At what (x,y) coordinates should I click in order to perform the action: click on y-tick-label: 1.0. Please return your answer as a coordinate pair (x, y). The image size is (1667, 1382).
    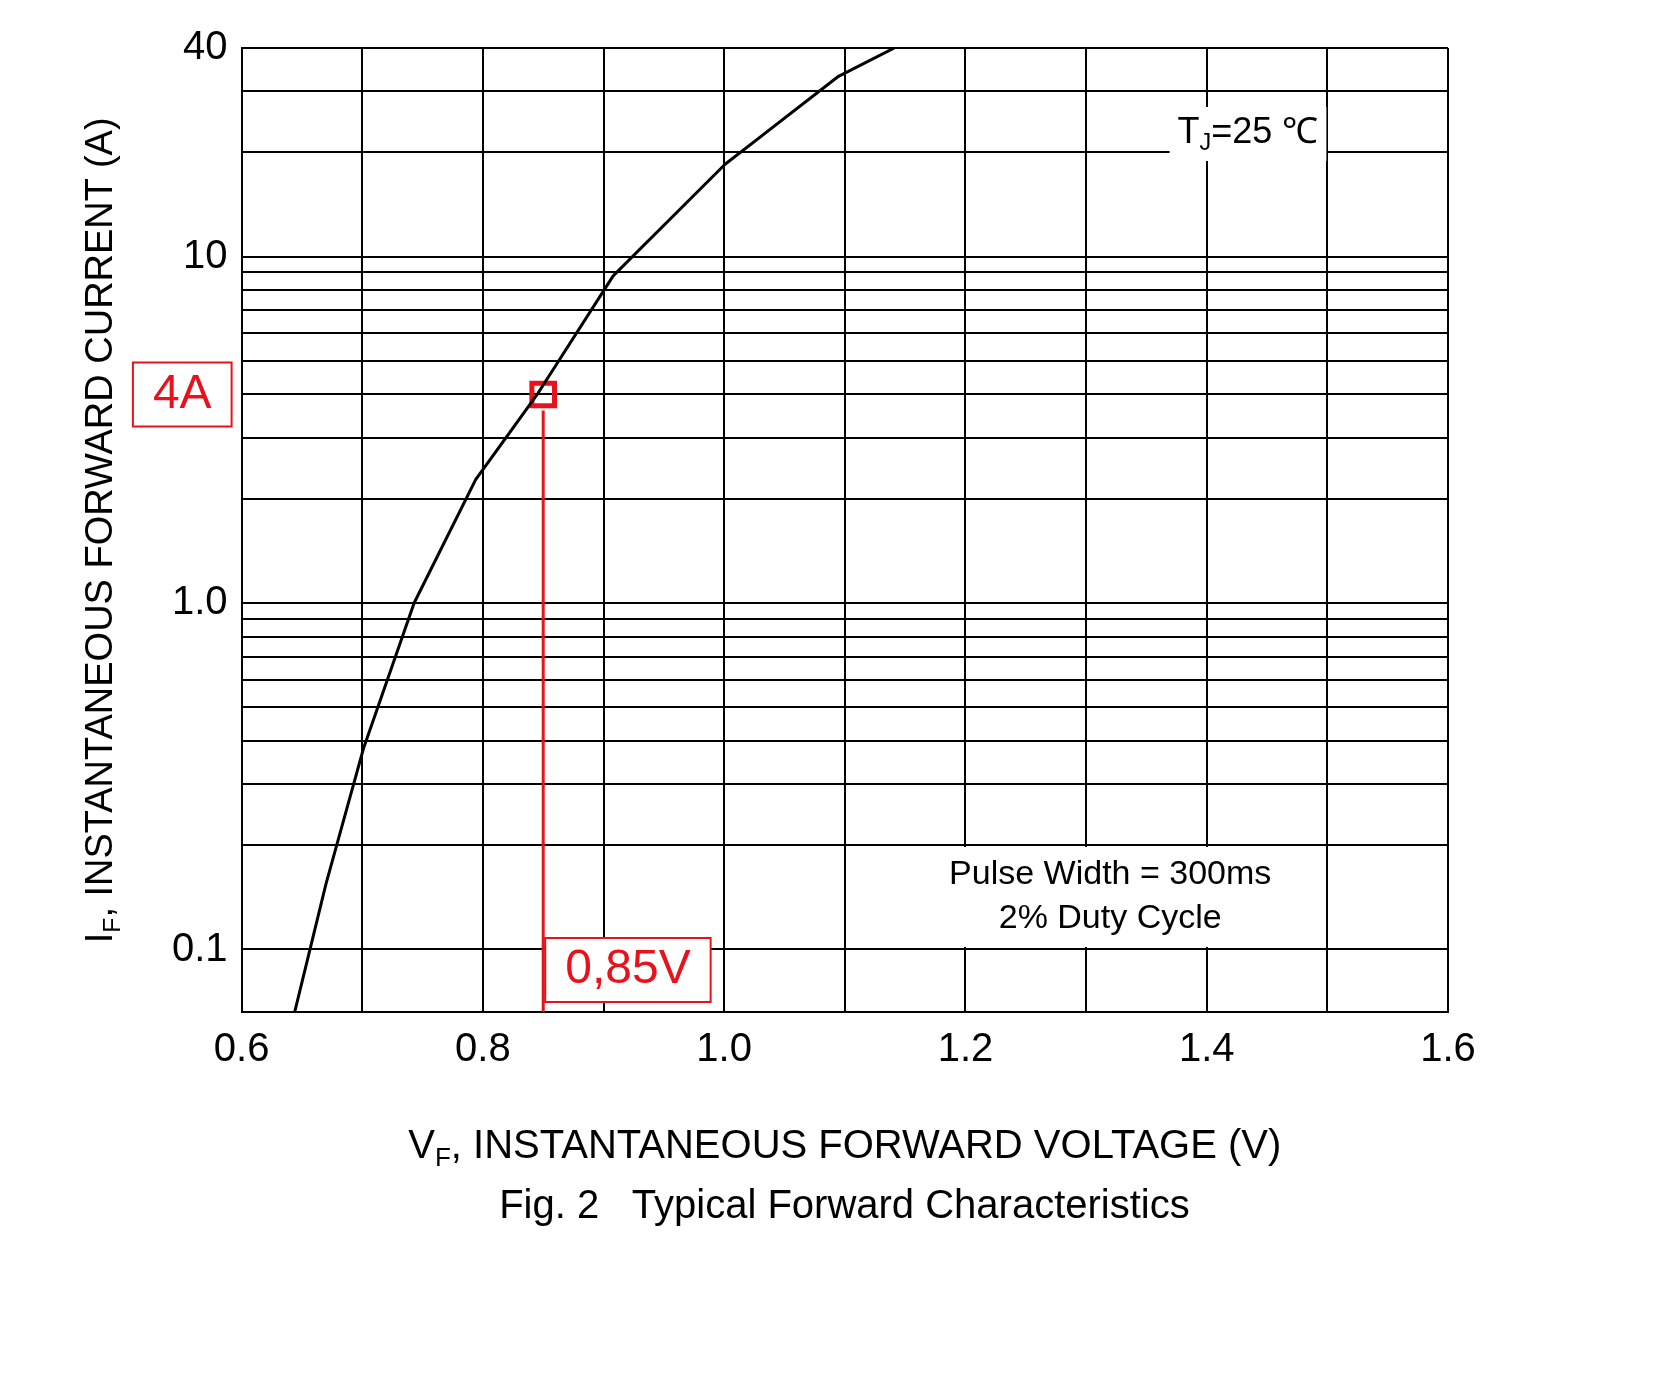
    Looking at the image, I should click on (200, 600).